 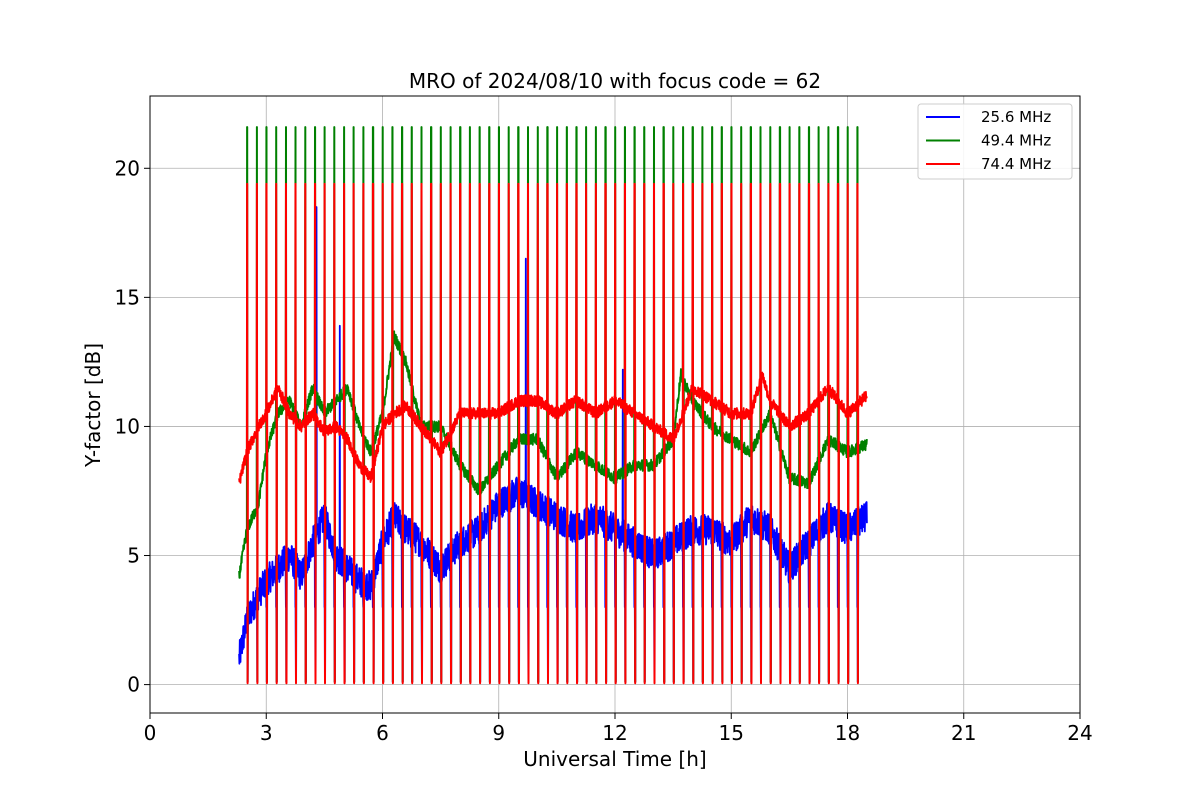 I want to click on x-tick-label: 3, so click(x=266, y=733).